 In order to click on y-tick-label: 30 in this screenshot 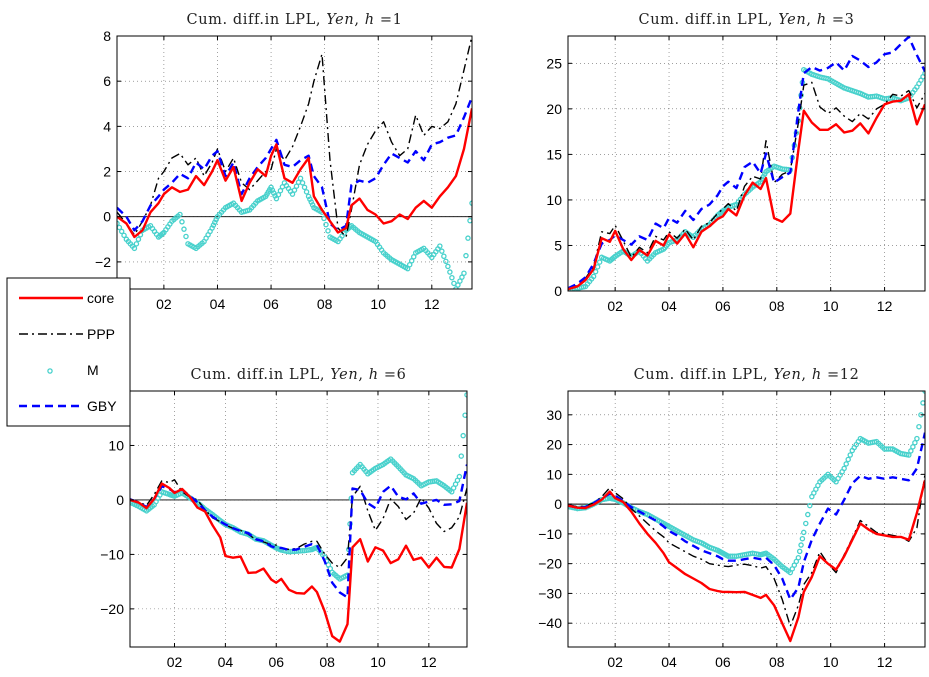, I will do `click(554, 415)`.